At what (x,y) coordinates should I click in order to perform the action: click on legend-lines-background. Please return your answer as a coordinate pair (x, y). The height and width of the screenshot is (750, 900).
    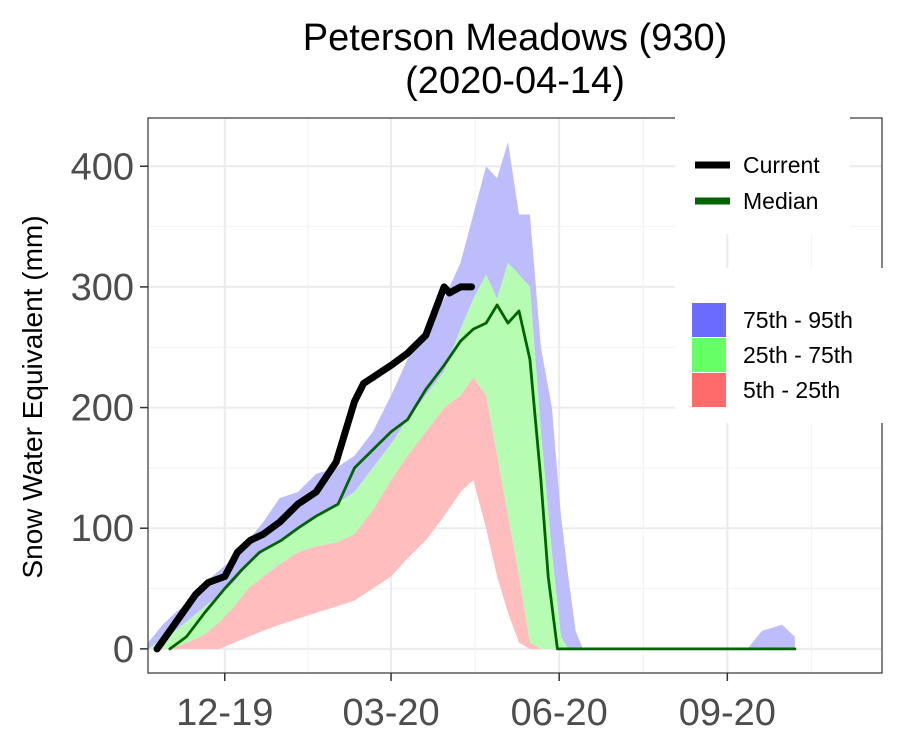
    Looking at the image, I should click on (762, 171).